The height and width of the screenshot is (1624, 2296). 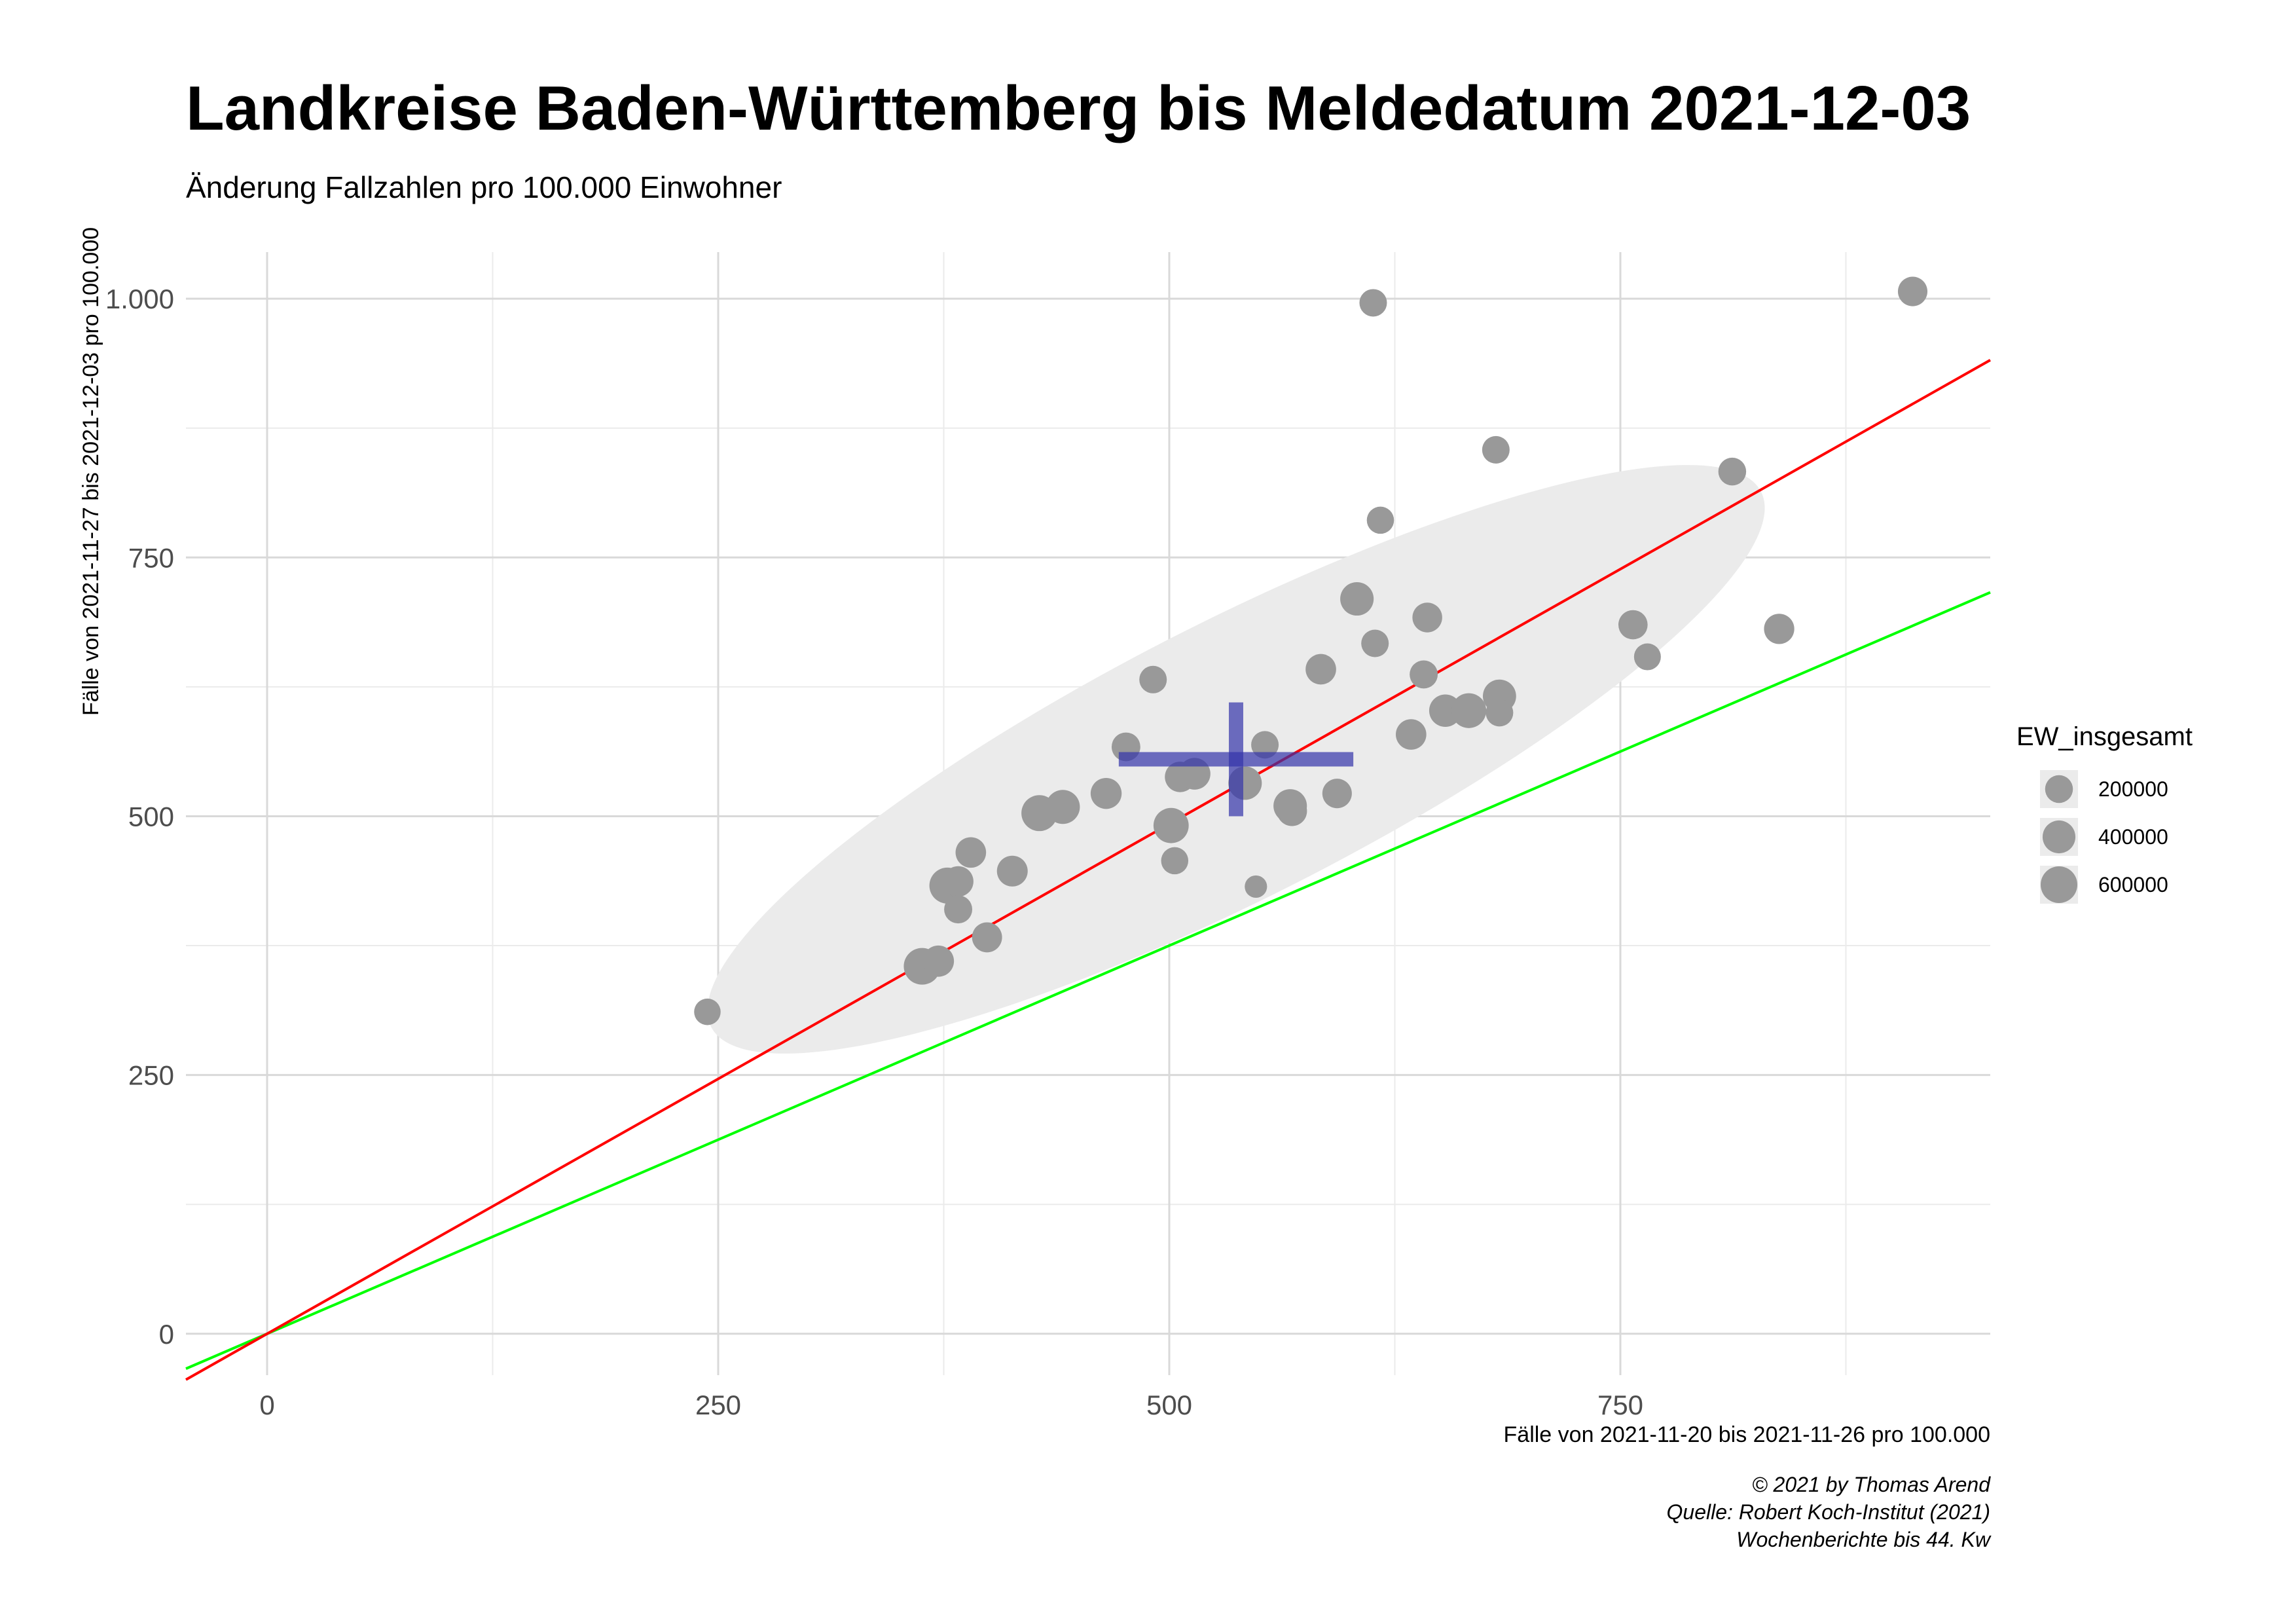 What do you see at coordinates (2133, 789) in the screenshot?
I see `legend-label: 200000` at bounding box center [2133, 789].